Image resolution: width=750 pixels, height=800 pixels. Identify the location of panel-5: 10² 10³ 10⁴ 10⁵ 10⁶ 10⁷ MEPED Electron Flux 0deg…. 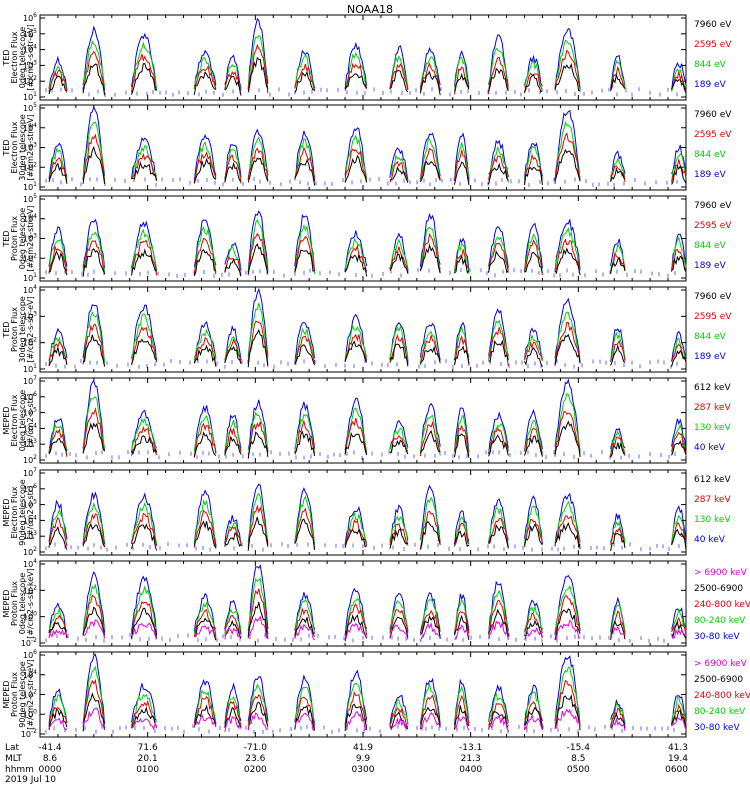
(366, 420).